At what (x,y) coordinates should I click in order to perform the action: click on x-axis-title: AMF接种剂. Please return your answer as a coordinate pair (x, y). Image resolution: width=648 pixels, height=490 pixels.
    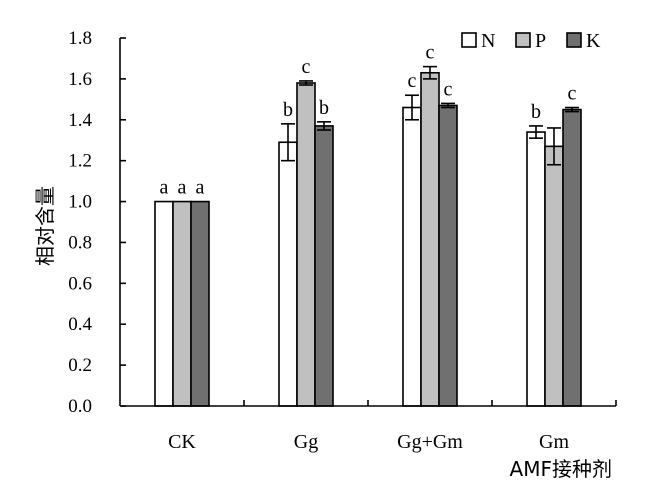
    Looking at the image, I should click on (561, 469).